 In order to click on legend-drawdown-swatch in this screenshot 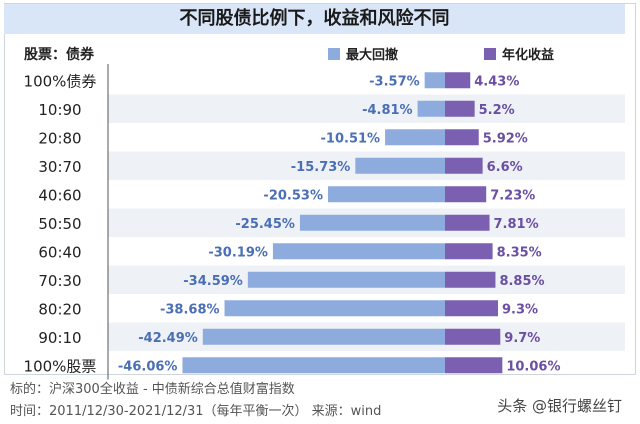, I will do `click(334, 53)`.